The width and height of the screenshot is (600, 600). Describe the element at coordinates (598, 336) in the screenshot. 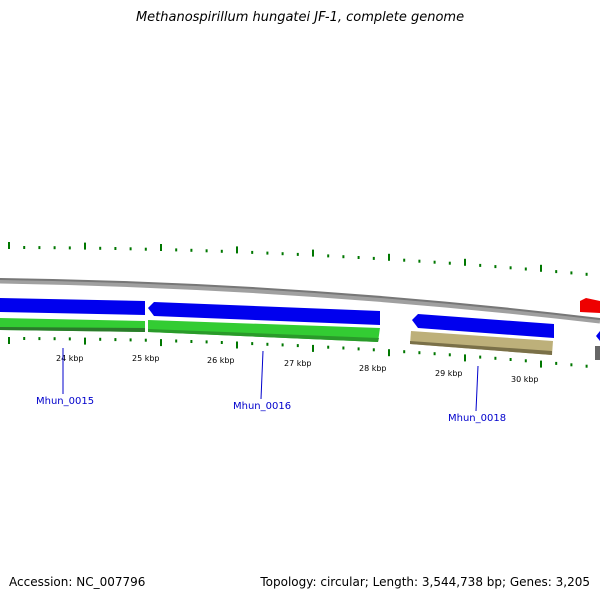

I see `cds-arrow-partial` at that location.